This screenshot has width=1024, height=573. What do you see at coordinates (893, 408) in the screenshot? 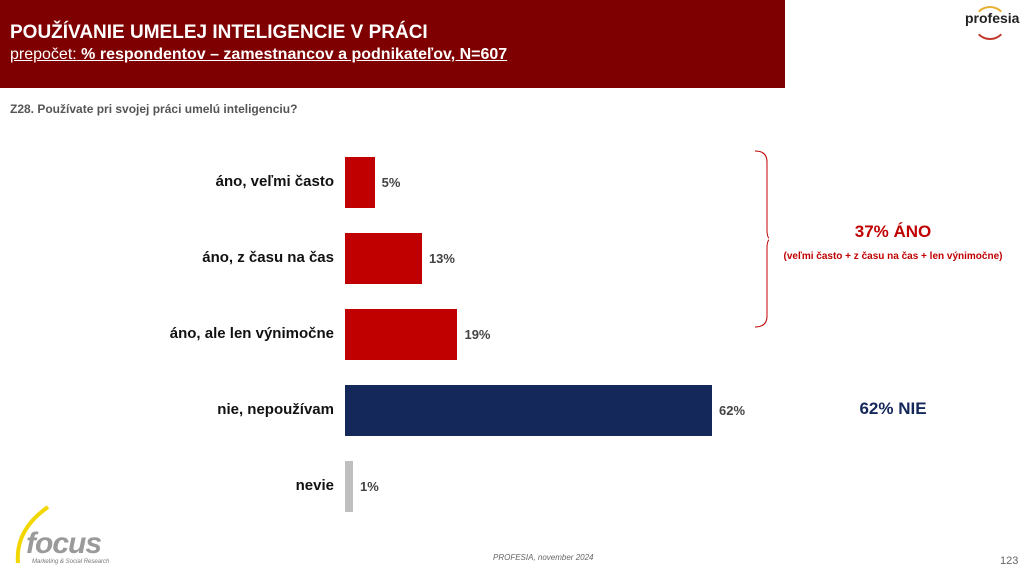
I see `no-total: 62% NIE` at bounding box center [893, 408].